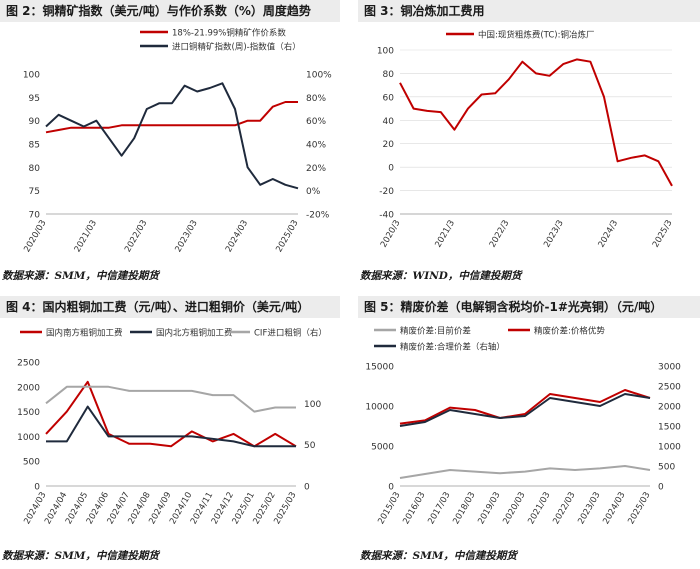  I want to click on y-tick-label: 95, so click(34, 99).